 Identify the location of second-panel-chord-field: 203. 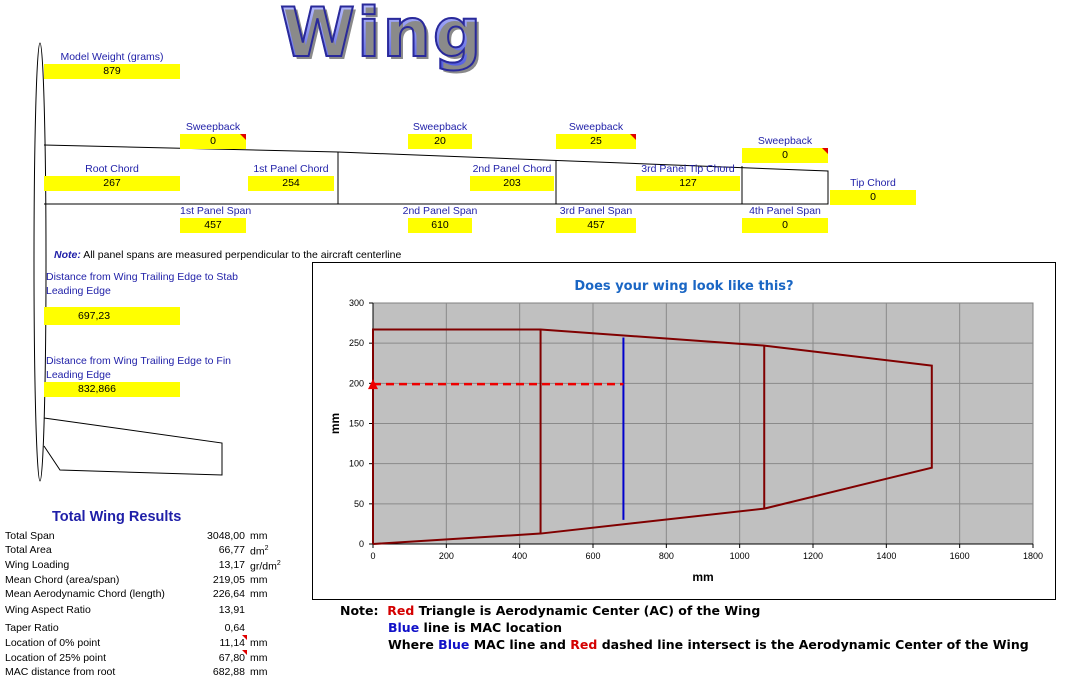
(512, 183).